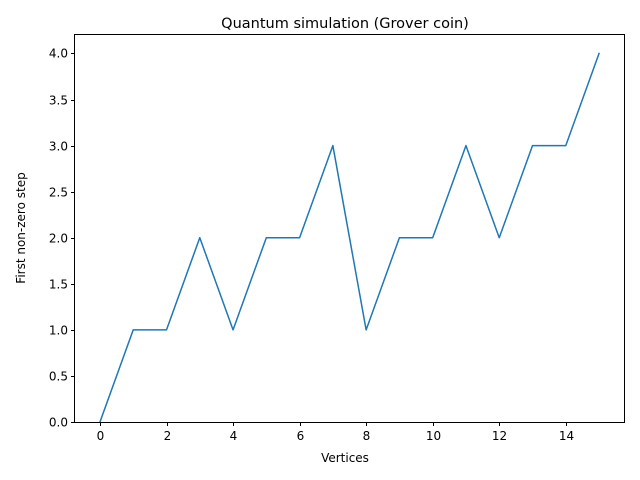 The width and height of the screenshot is (640, 480). Describe the element at coordinates (58, 331) in the screenshot. I see `y-tick-label: 1.0` at that location.